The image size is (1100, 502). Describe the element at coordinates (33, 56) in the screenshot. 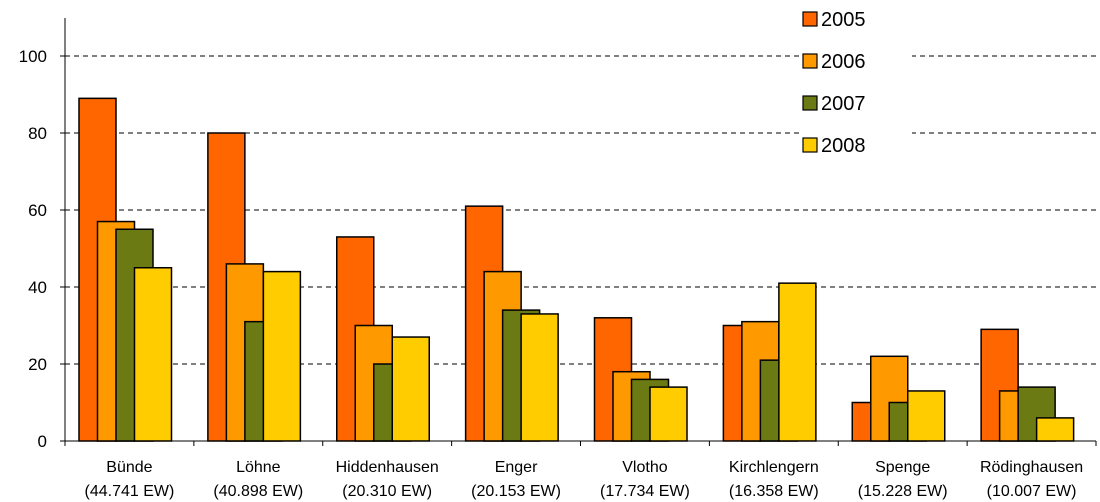

I see `y-tick-label-100: 100` at that location.